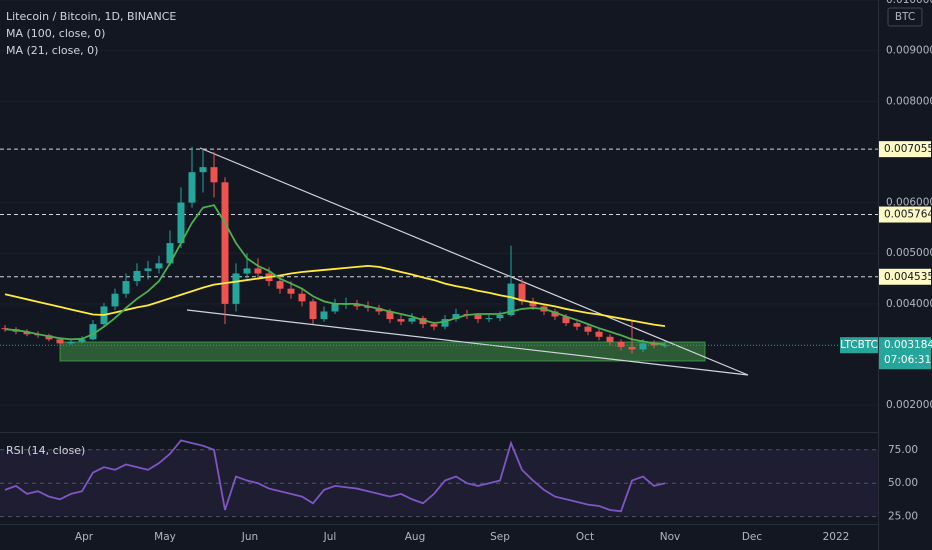 The height and width of the screenshot is (550, 932). I want to click on rsi-tick-label: 25.00, so click(903, 517).